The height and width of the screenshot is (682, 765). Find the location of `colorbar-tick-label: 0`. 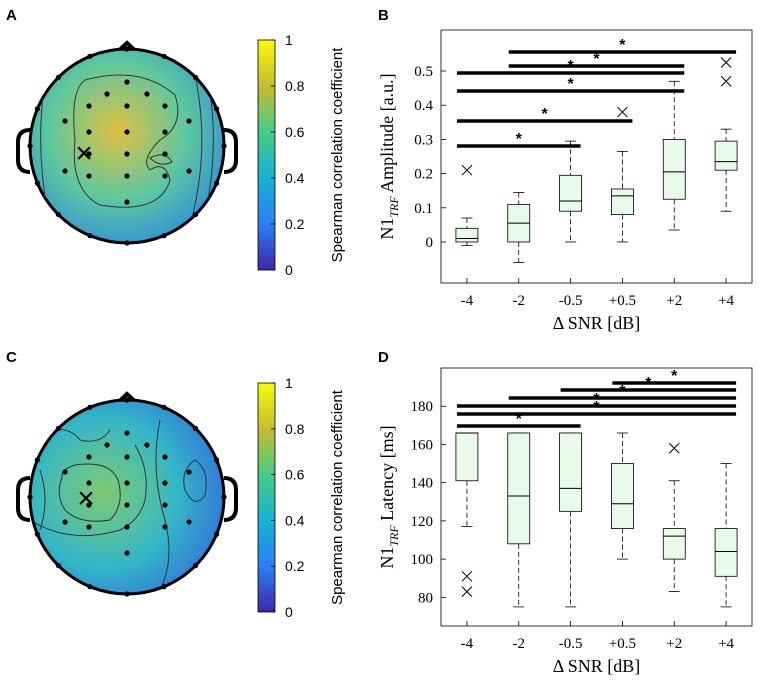

colorbar-tick-label: 0 is located at coordinates (289, 612).